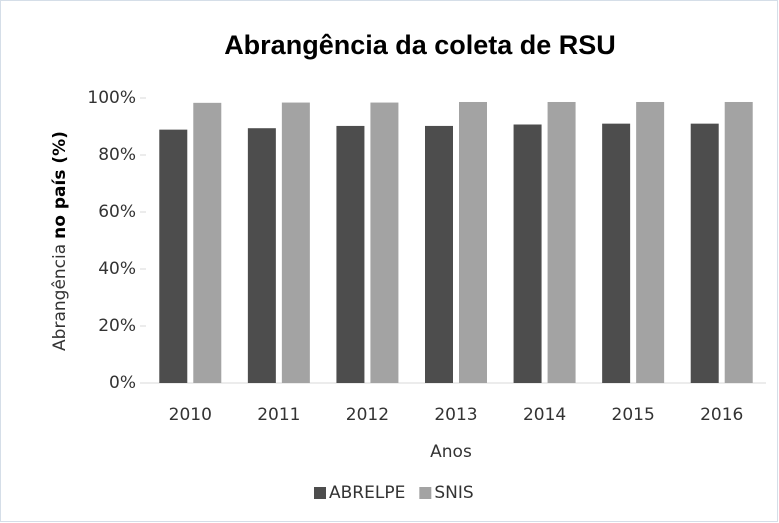  I want to click on y-tick-label: 100%, so click(111, 98).